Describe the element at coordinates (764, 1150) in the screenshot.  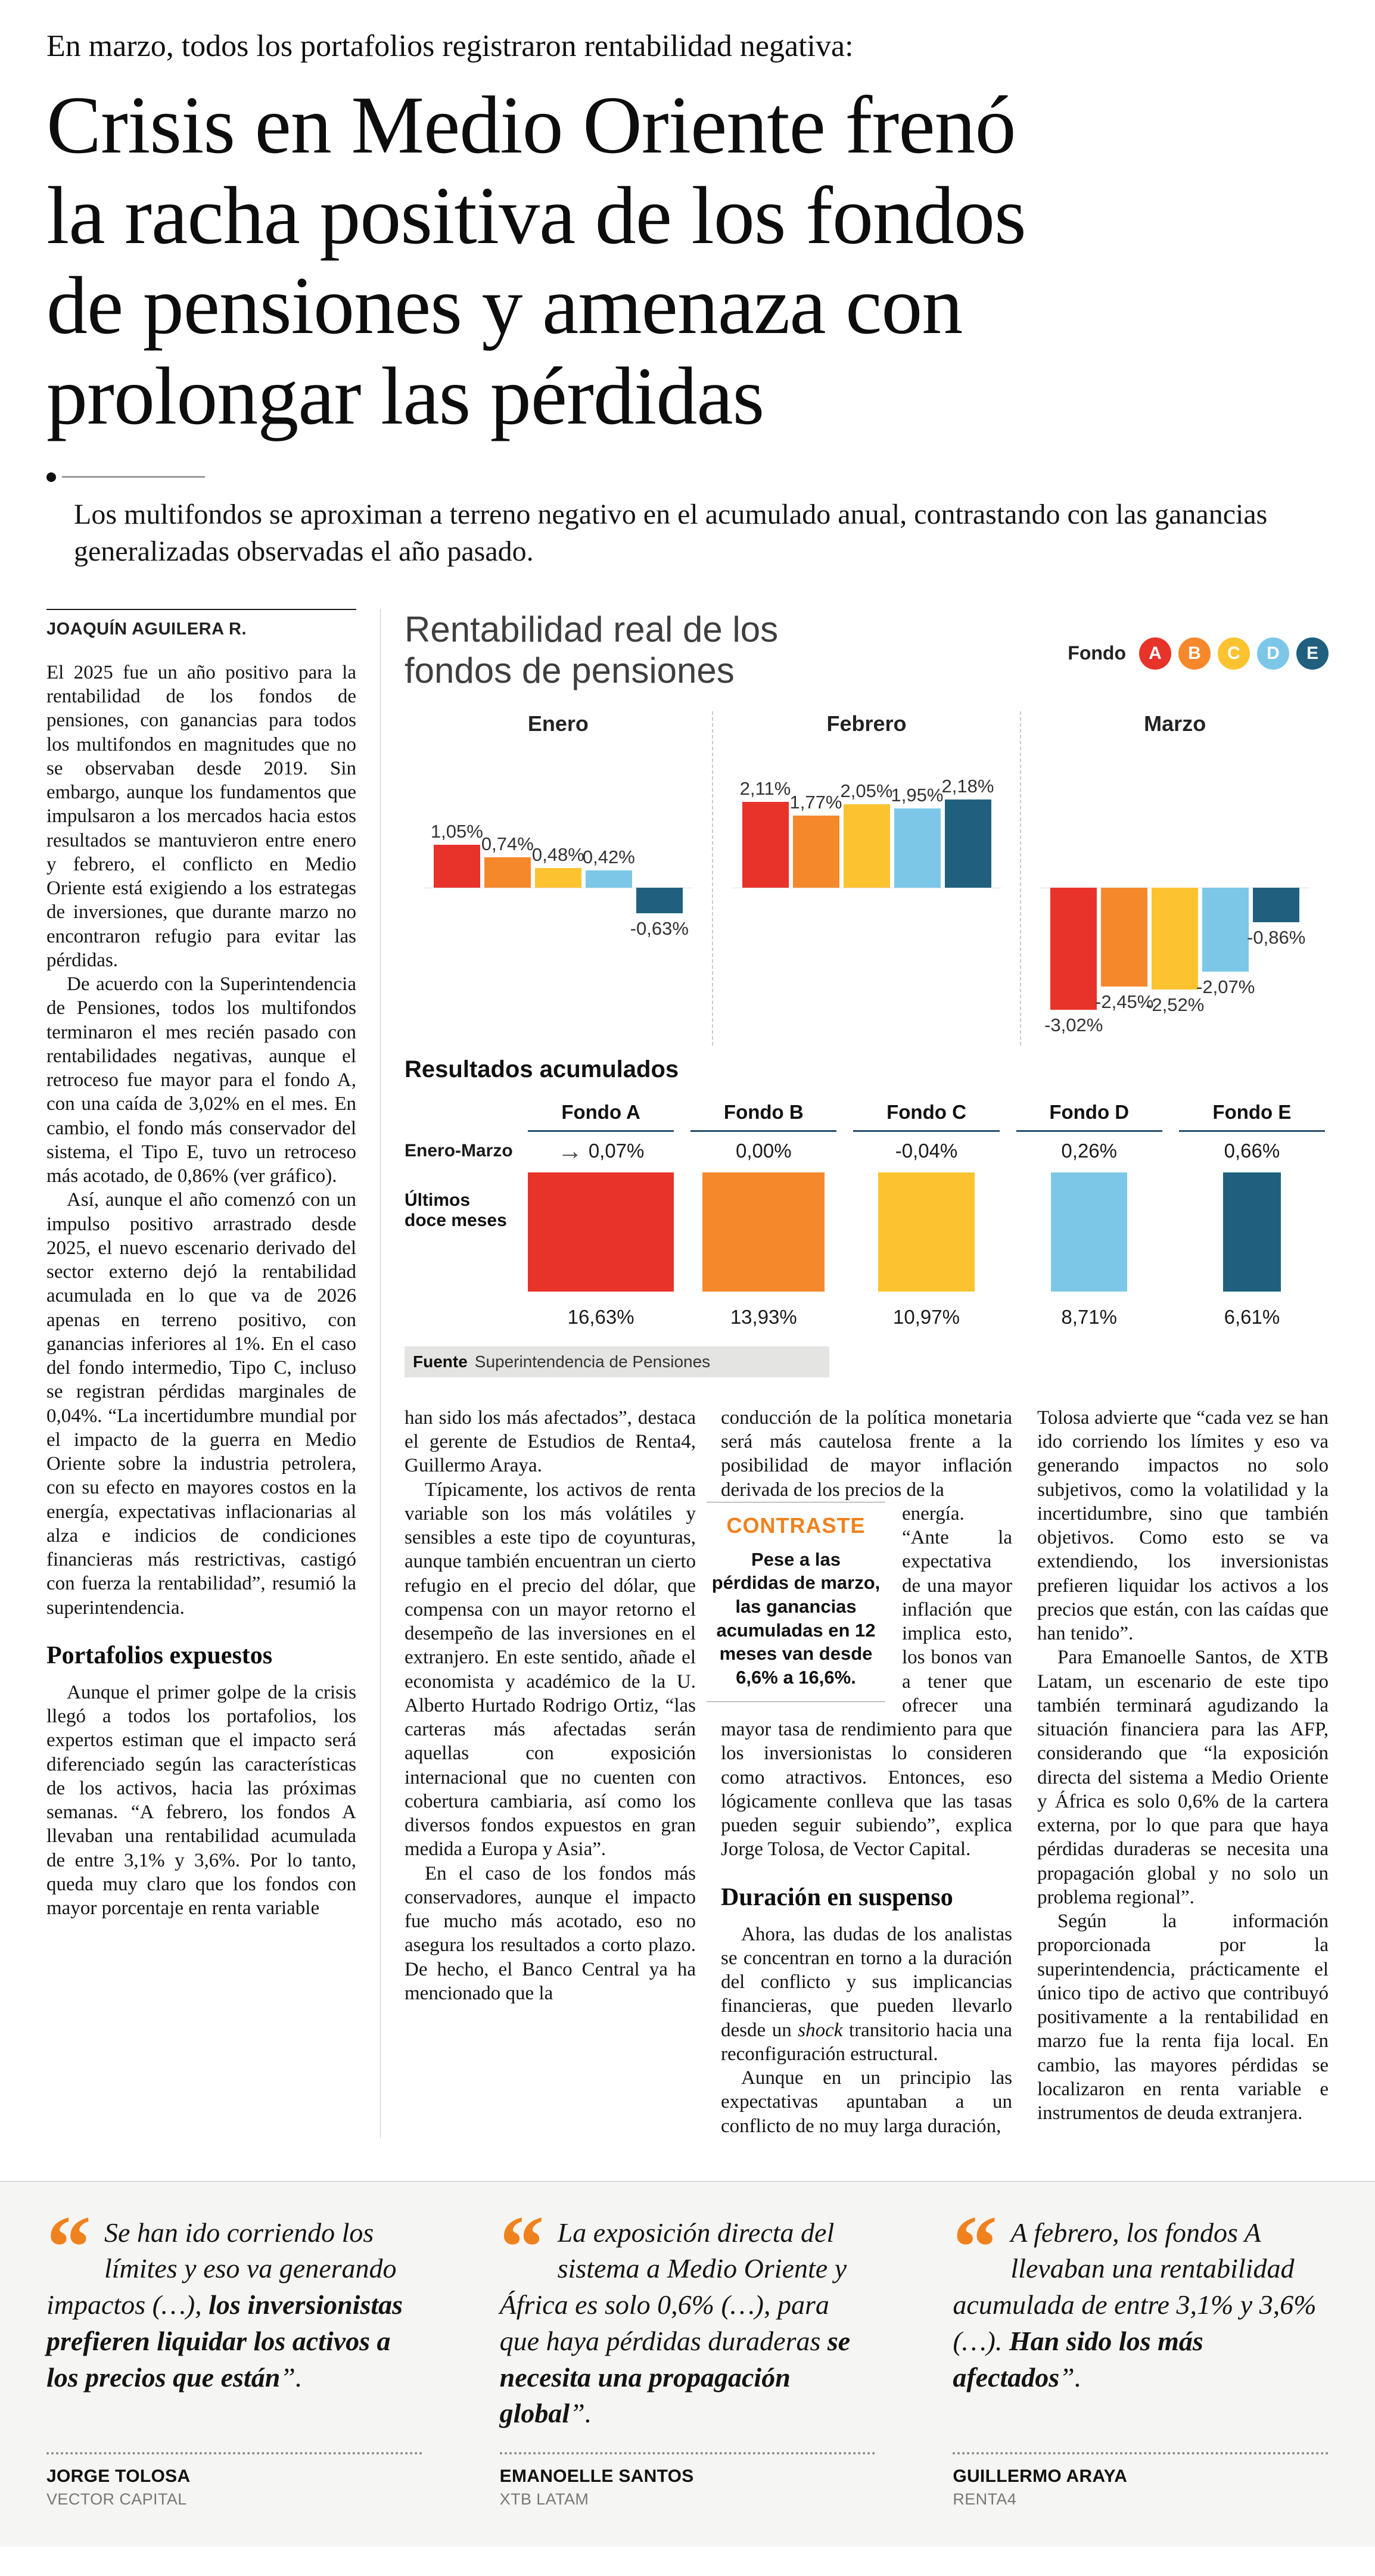
I see `enero-marzo-value: 0,00%` at that location.